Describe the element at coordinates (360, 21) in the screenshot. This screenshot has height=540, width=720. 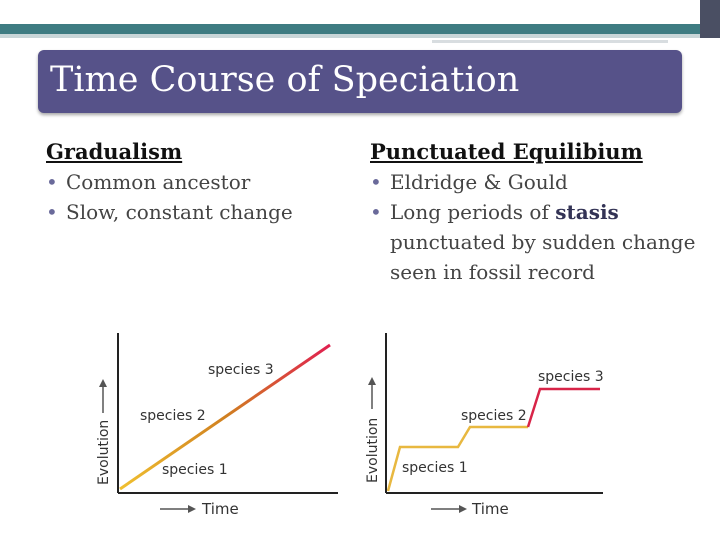
I see `top-decorative-bars` at that location.